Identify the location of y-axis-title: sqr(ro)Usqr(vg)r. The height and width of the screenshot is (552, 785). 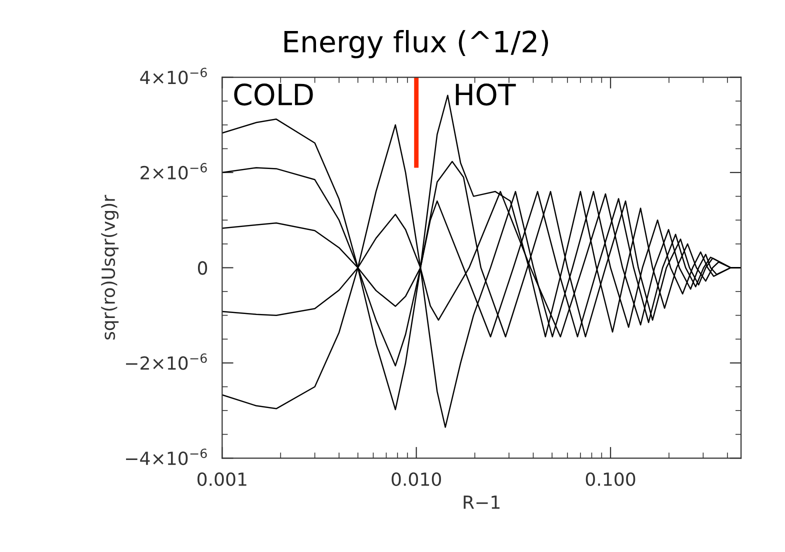
(110, 267).